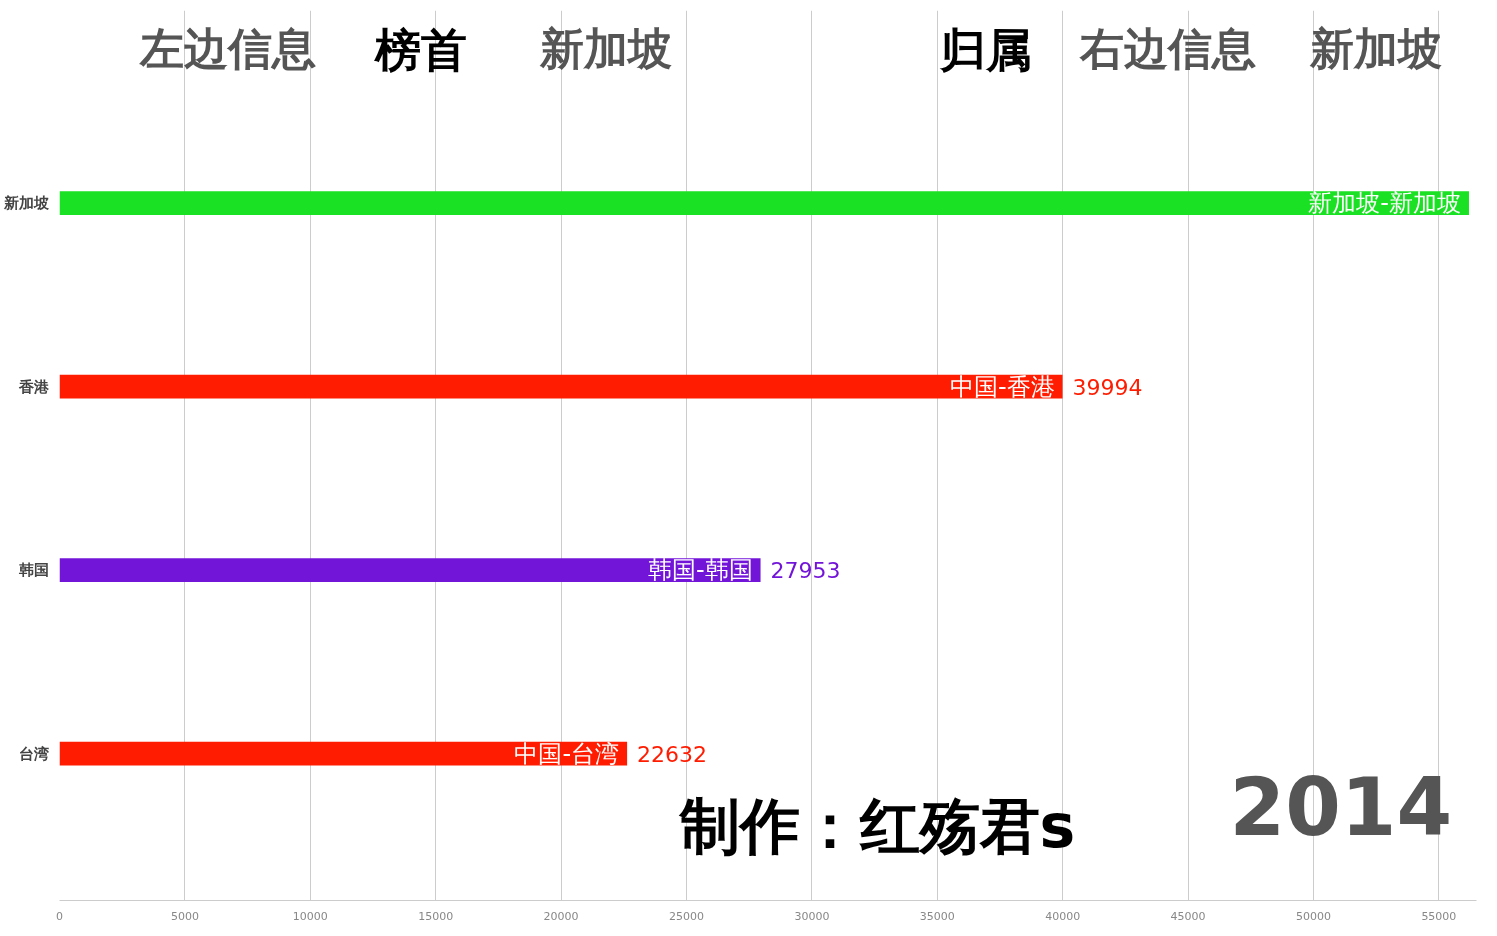 This screenshot has width=1497, height=936. What do you see at coordinates (1439, 916) in the screenshot?
I see `x-tick-label: 55000` at bounding box center [1439, 916].